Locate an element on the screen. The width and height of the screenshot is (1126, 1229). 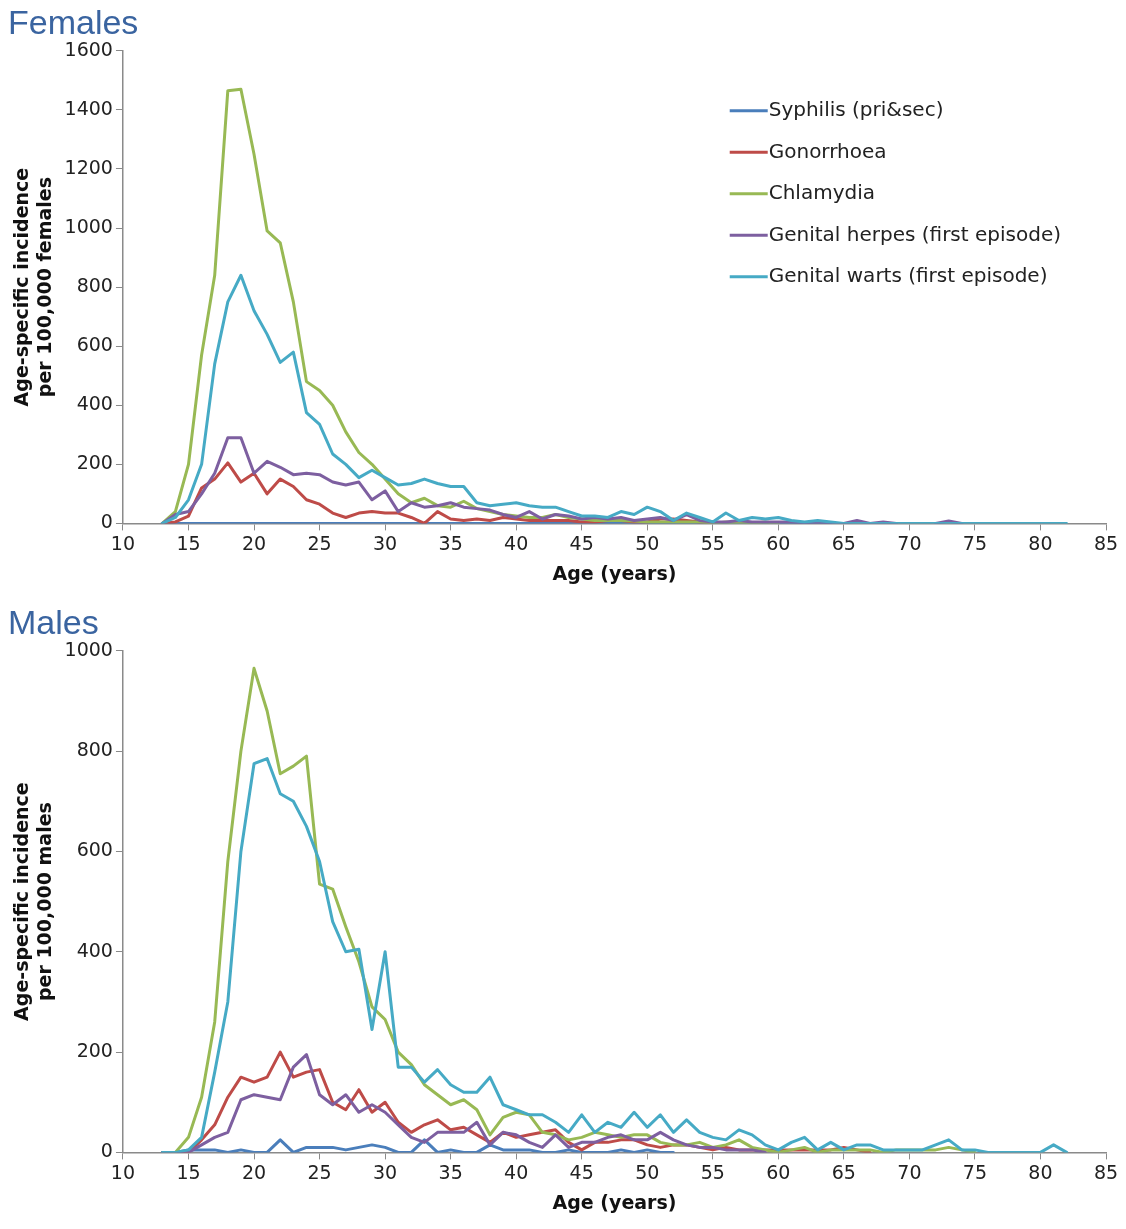
y-axis-title: Age-specific incidence per 100,000 females is located at coordinates (33, 287).